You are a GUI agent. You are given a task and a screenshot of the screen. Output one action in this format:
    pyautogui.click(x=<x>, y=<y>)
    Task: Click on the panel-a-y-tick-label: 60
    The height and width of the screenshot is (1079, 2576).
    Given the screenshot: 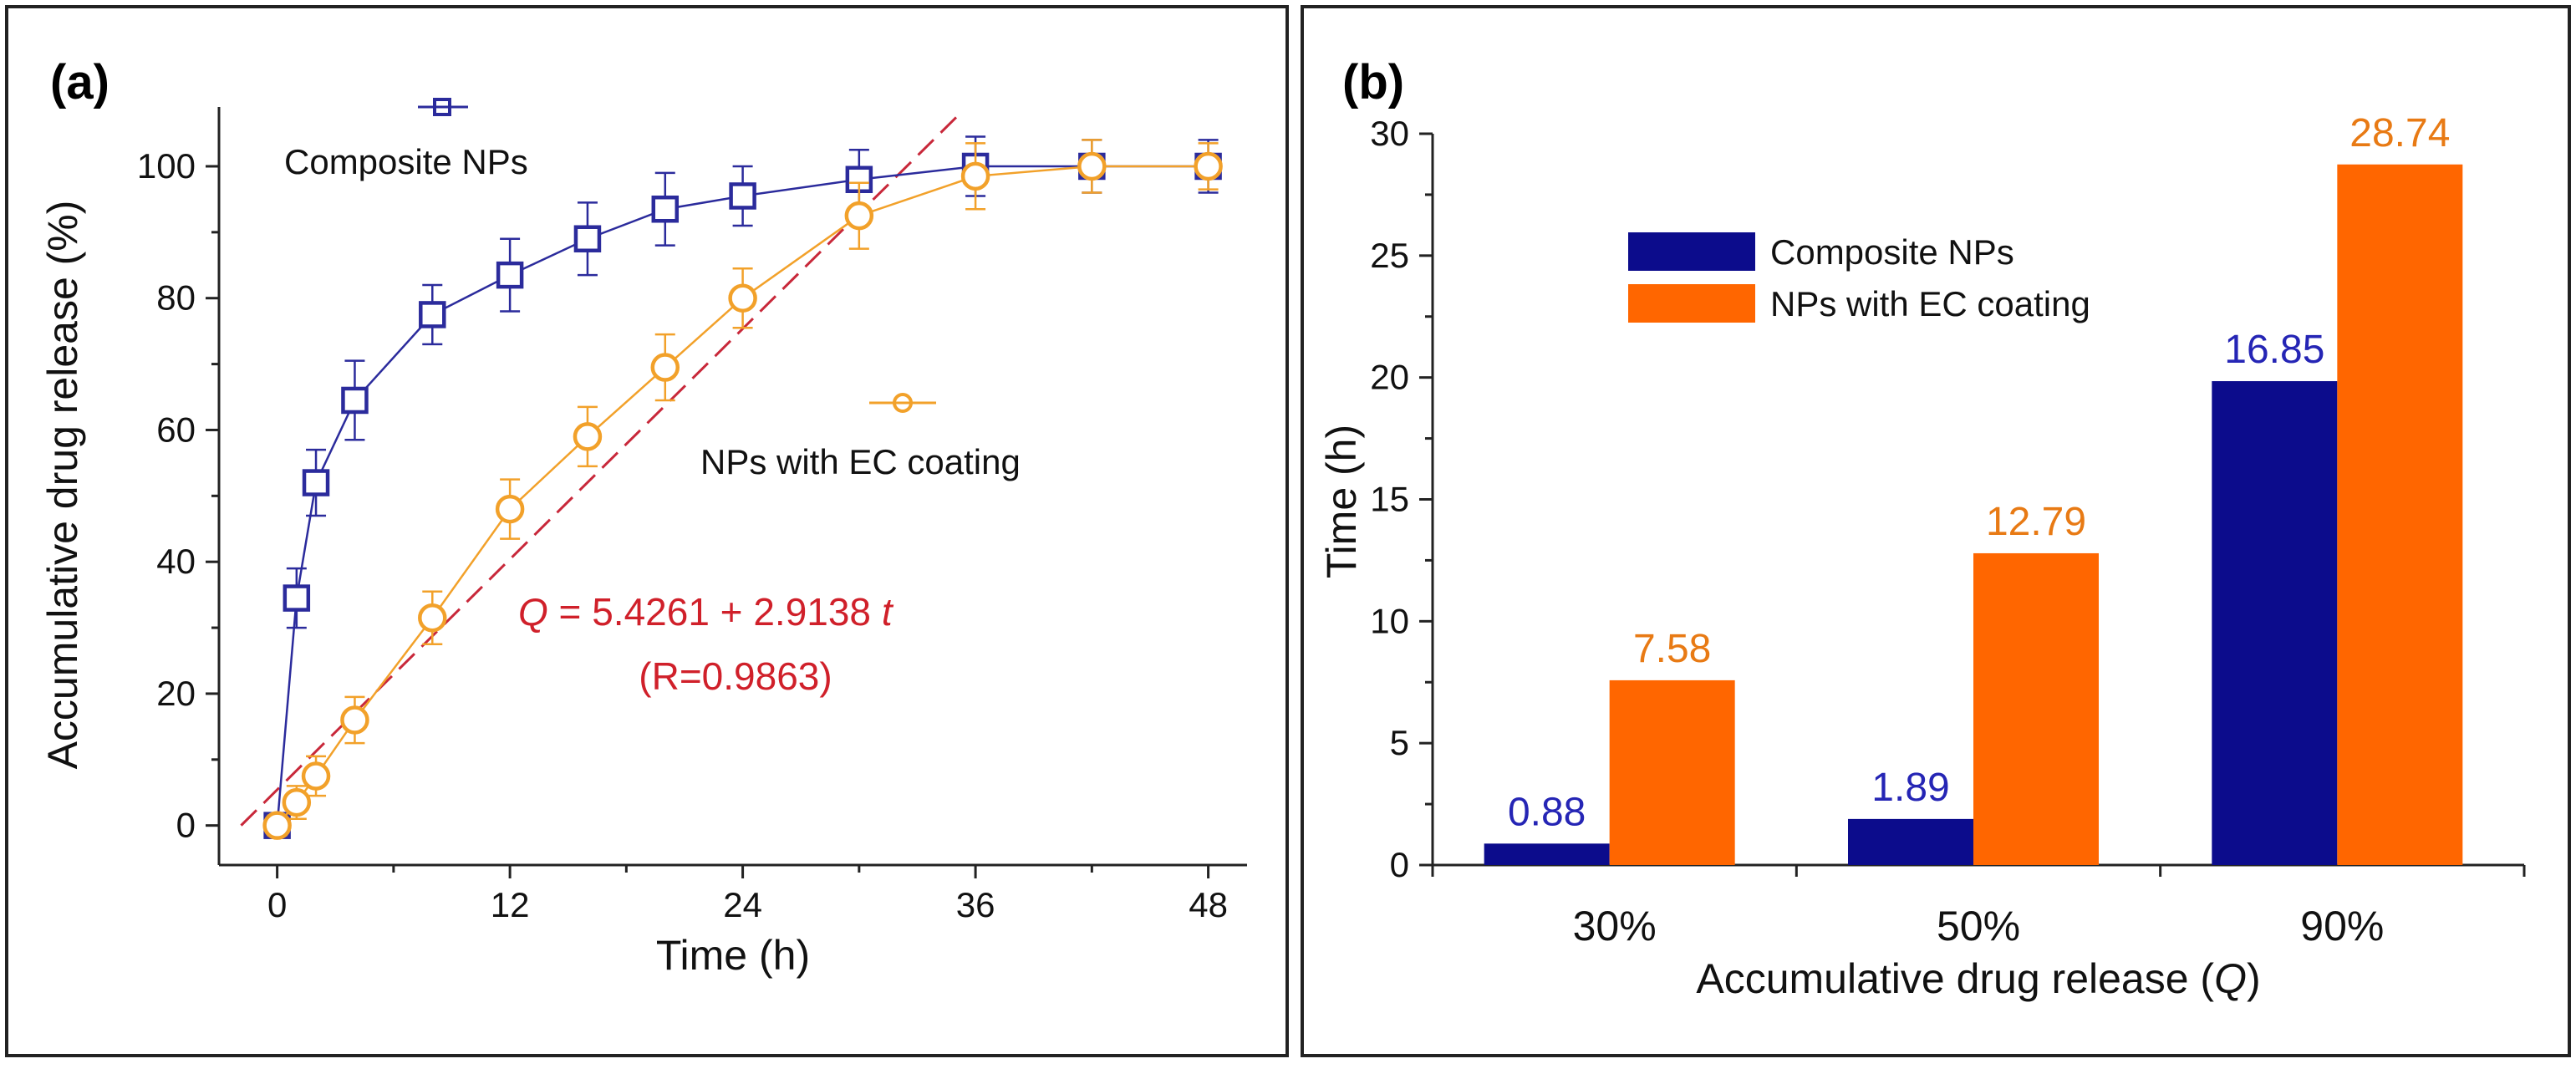 What is the action you would take?
    pyautogui.click(x=176, y=429)
    